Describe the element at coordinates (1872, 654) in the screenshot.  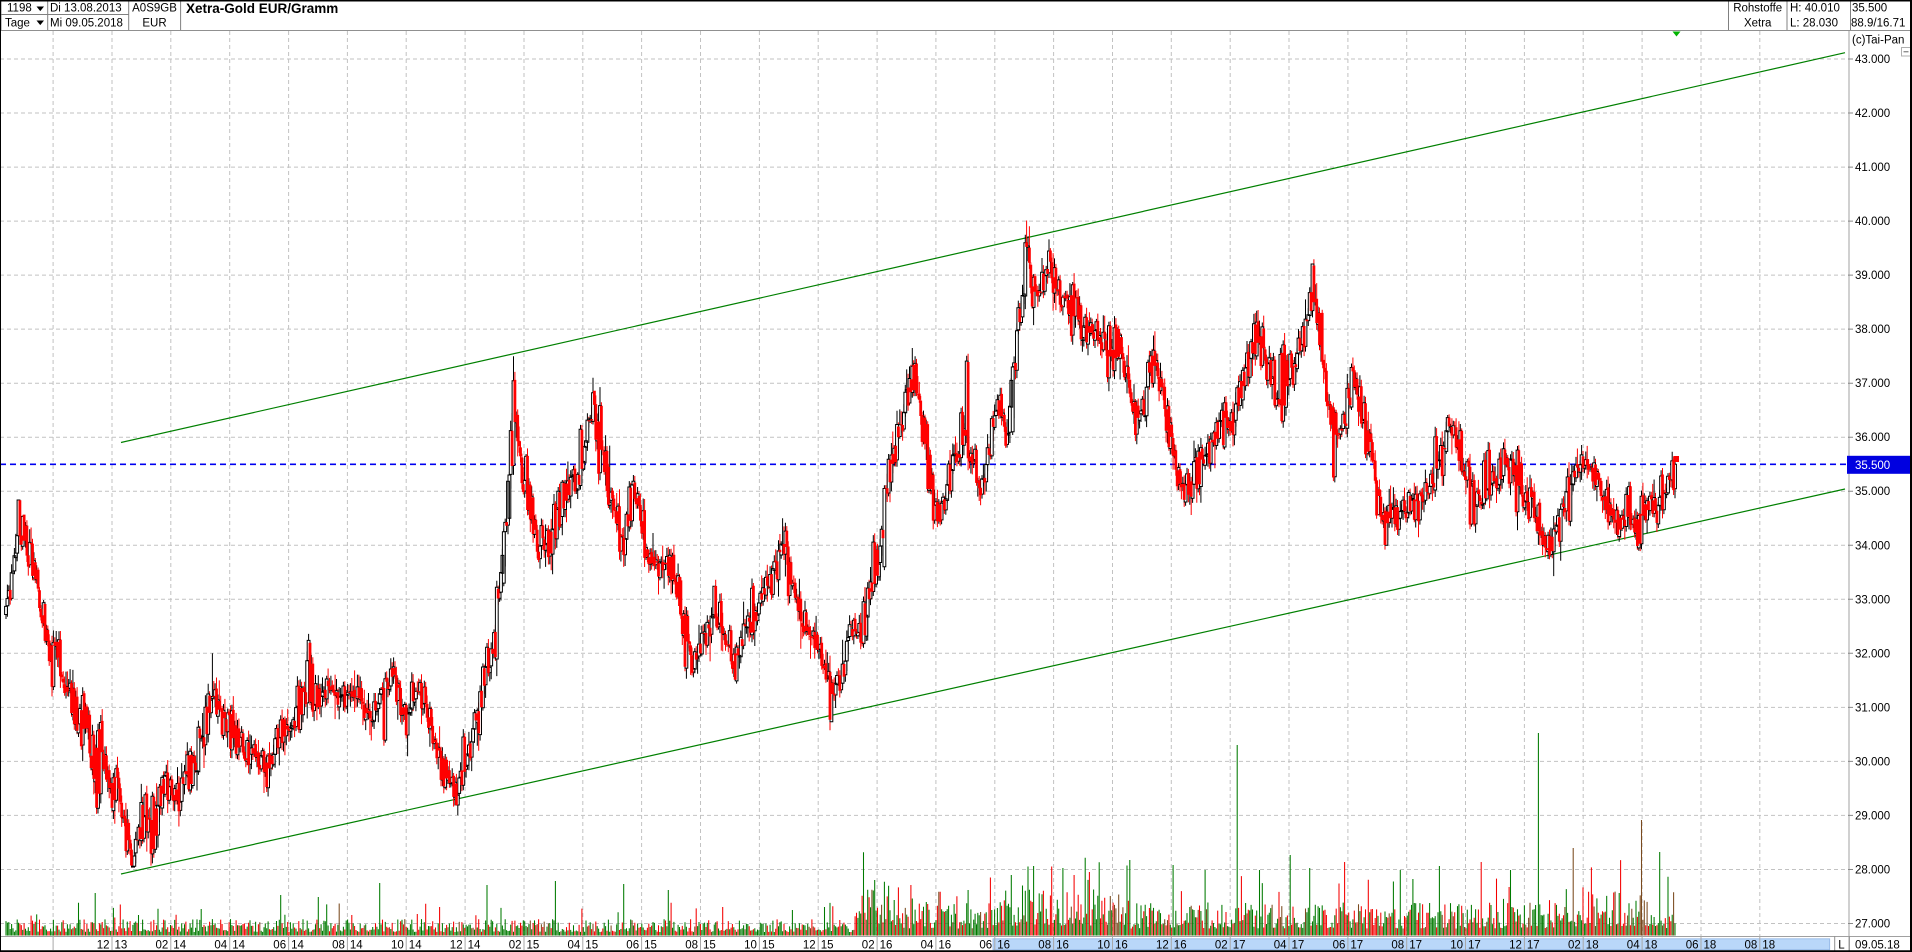
I see `svg-text: 32.000` at that location.